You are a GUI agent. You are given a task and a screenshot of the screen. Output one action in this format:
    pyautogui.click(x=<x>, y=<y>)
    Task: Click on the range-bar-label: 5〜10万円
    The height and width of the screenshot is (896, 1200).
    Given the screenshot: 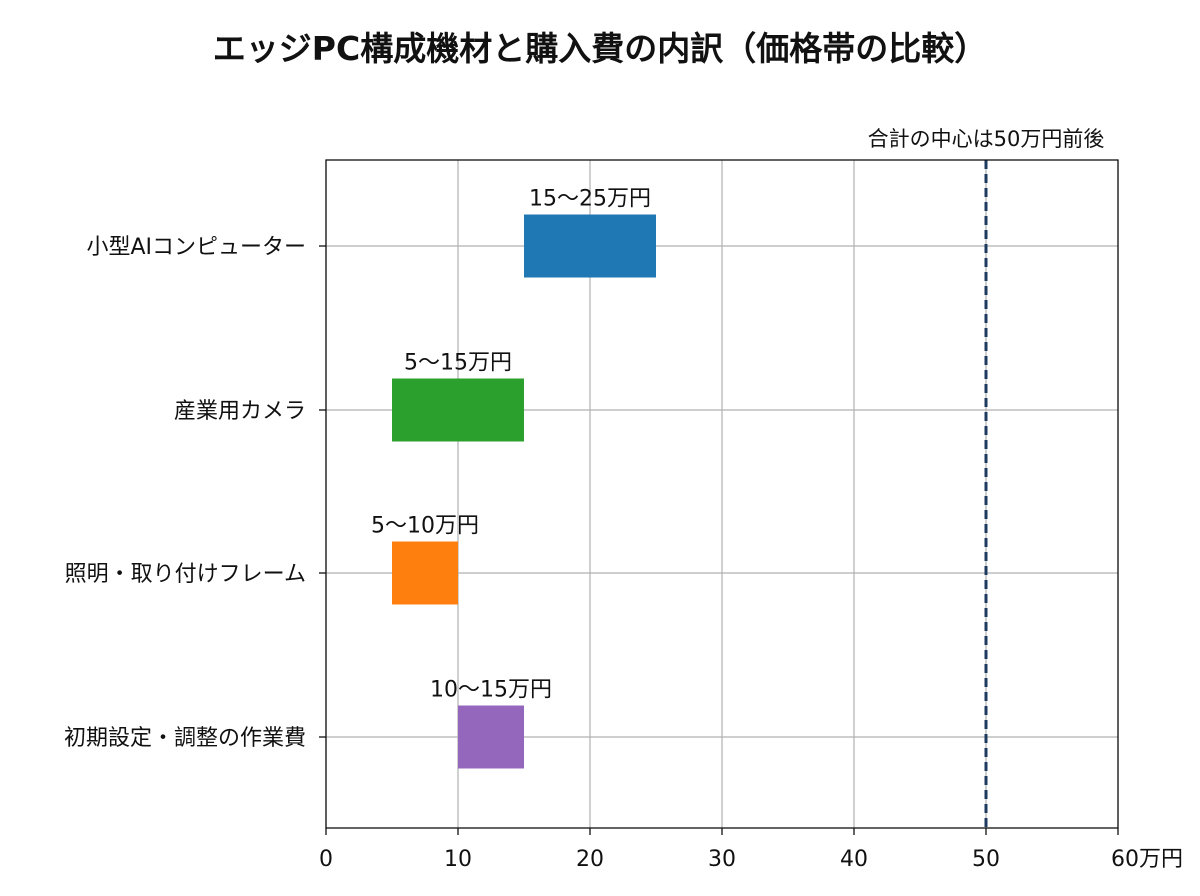 What is the action you would take?
    pyautogui.click(x=425, y=526)
    